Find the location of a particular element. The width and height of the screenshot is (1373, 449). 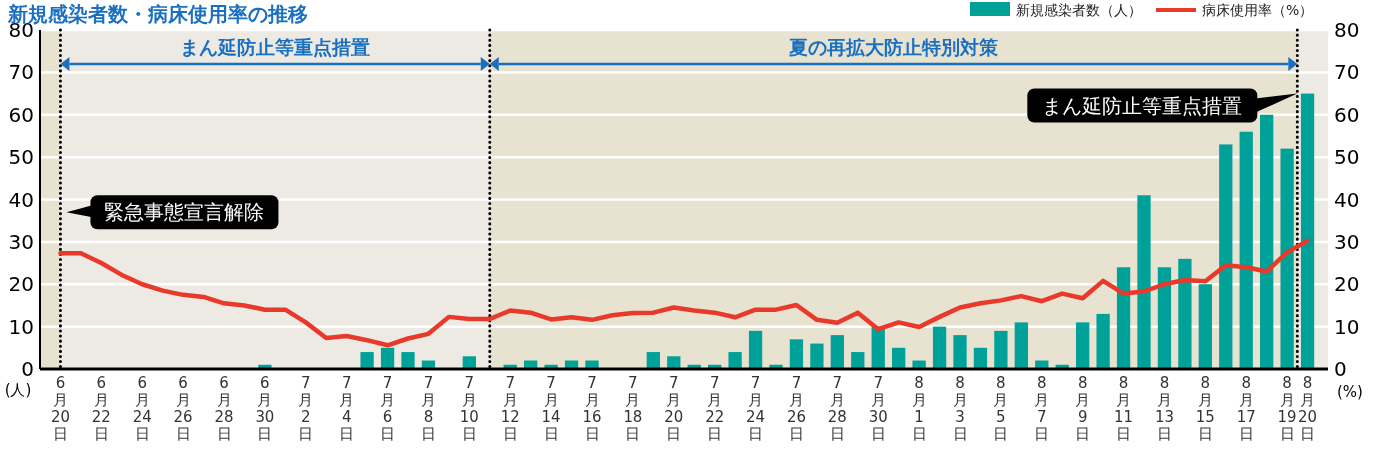

y2-axis-title: (%) is located at coordinates (1350, 392).